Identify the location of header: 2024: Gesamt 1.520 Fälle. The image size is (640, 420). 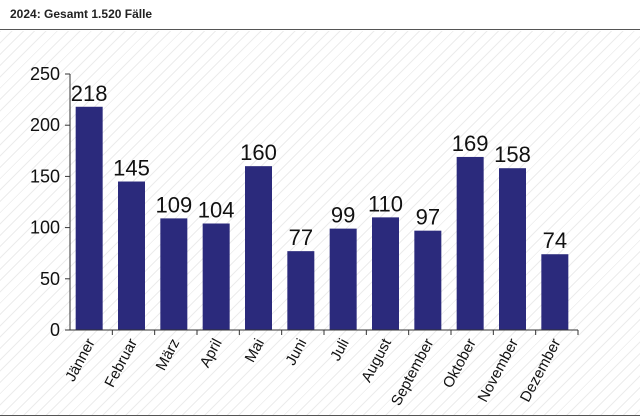
(320, 15).